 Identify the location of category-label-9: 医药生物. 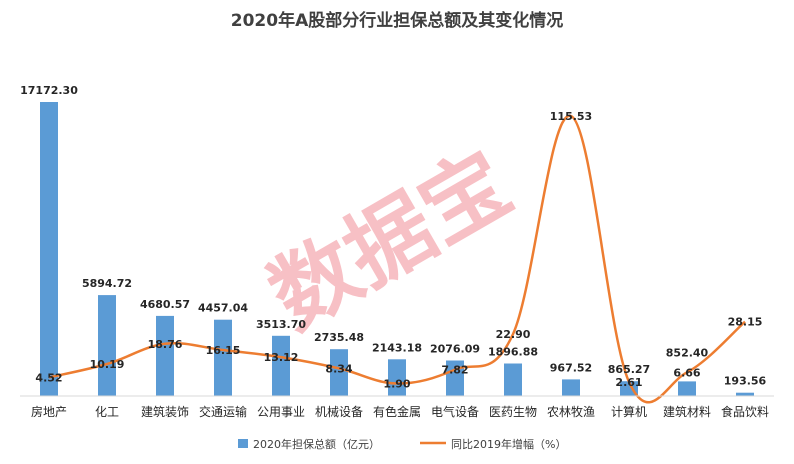
(513, 412).